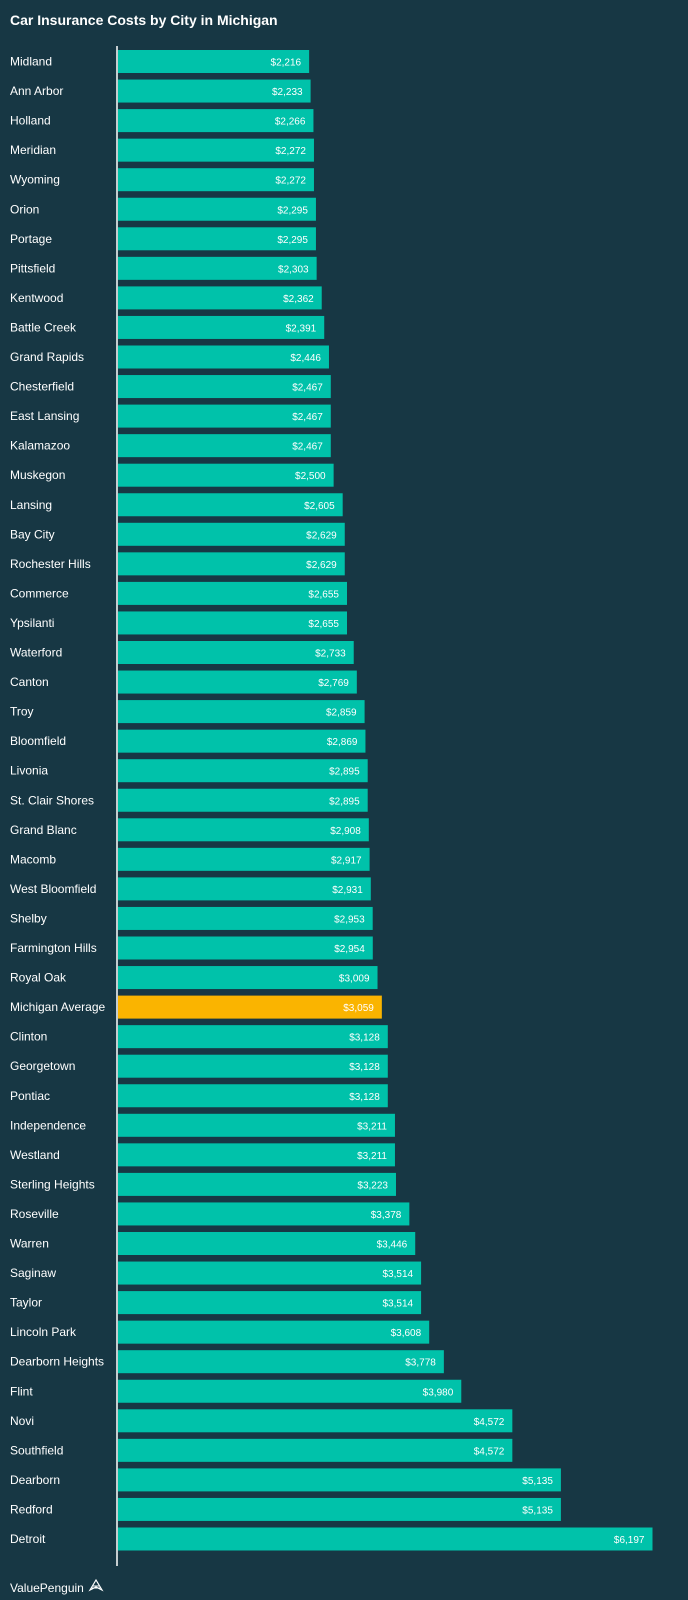 The image size is (688, 1600). I want to click on category-label: Troy, so click(22, 712).